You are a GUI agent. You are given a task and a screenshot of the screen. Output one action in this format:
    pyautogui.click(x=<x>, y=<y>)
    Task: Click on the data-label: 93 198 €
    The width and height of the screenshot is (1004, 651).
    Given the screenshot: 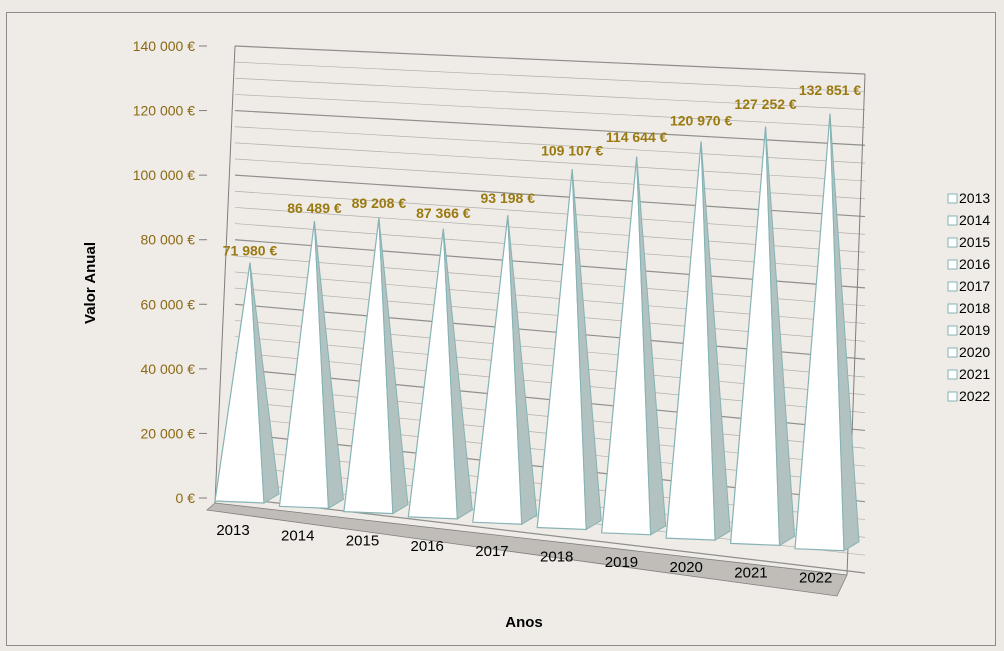 What is the action you would take?
    pyautogui.click(x=508, y=198)
    